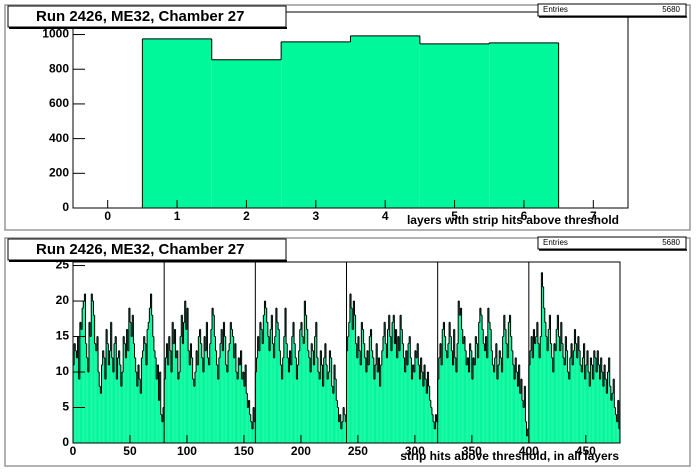 The height and width of the screenshot is (472, 696). I want to click on x-tick-label: 0, so click(73, 451).